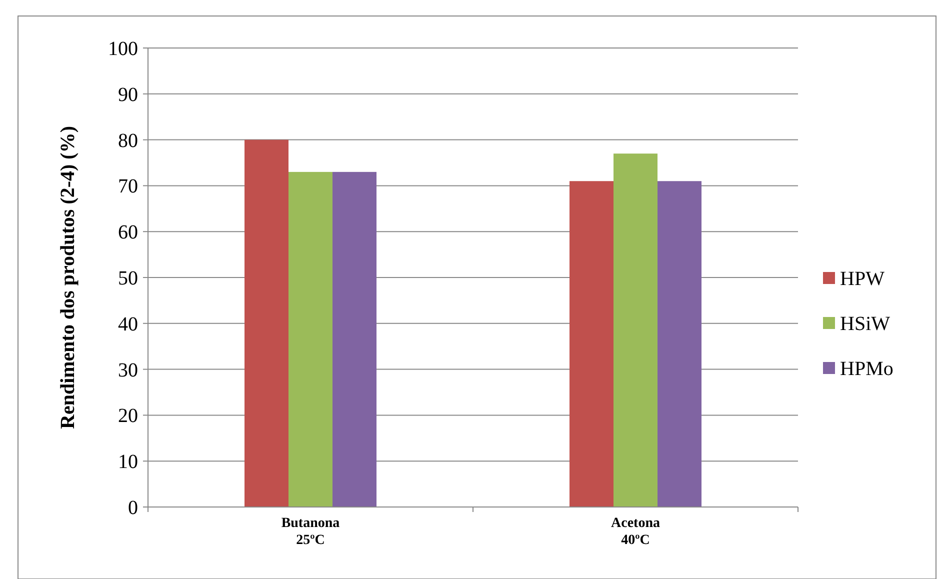  What do you see at coordinates (128, 416) in the screenshot?
I see `y-tick-label: 20` at bounding box center [128, 416].